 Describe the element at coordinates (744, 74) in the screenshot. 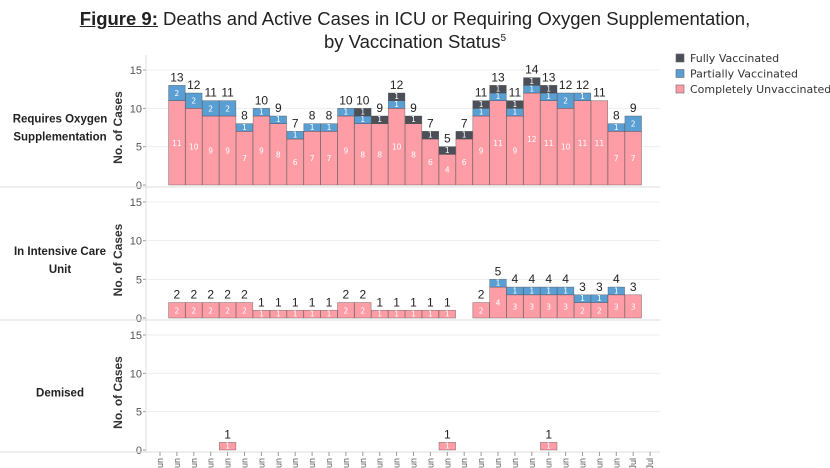

I see `legend-label: Partially Vaccinated` at that location.